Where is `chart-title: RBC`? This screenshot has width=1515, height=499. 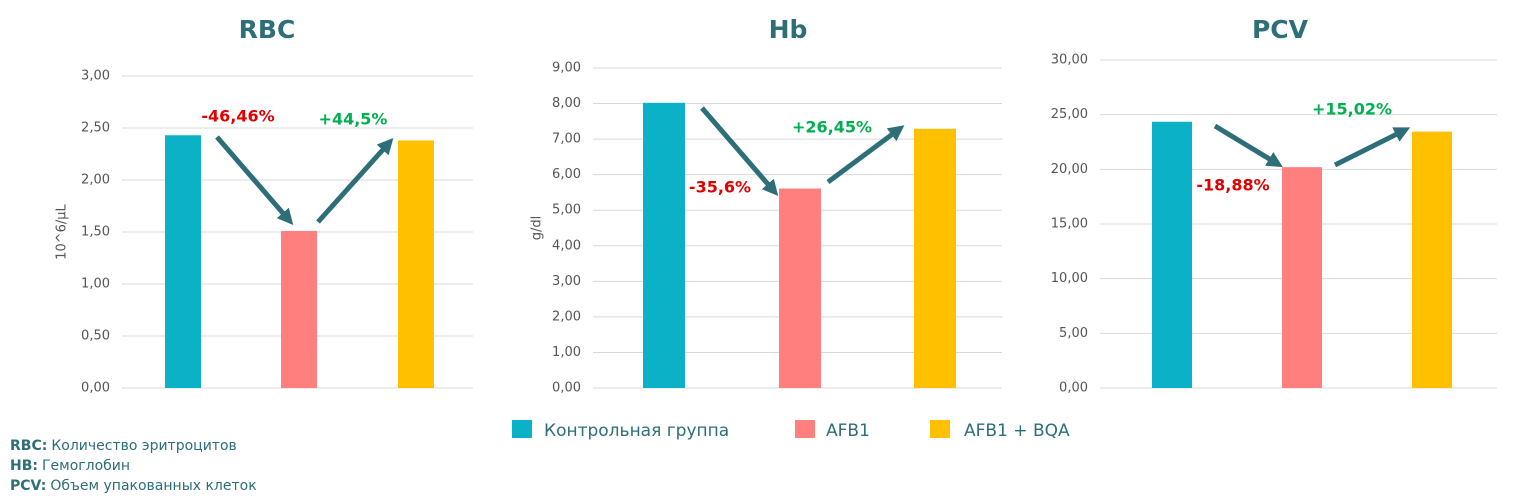
chart-title: RBC is located at coordinates (267, 29).